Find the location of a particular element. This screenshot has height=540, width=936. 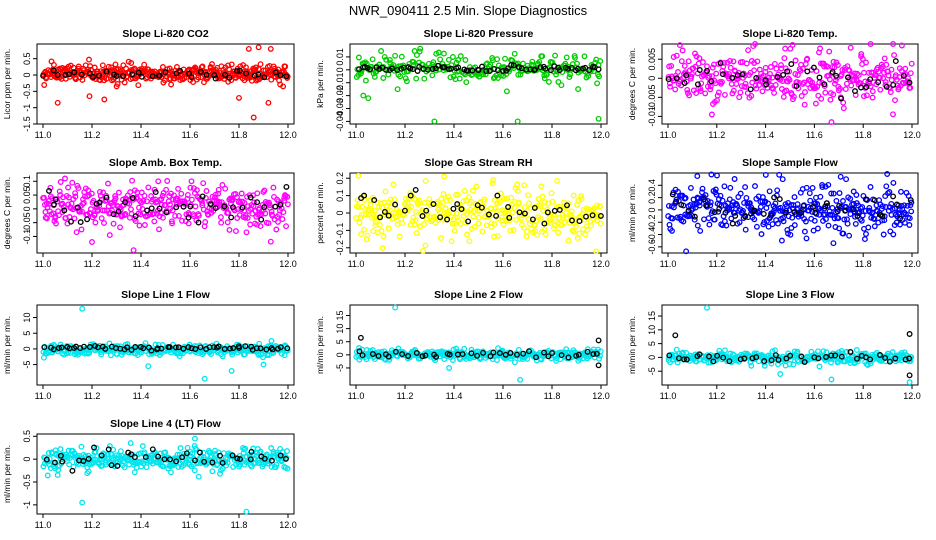

panel-title: Slope Amb. Box Temp. is located at coordinates (165, 163).